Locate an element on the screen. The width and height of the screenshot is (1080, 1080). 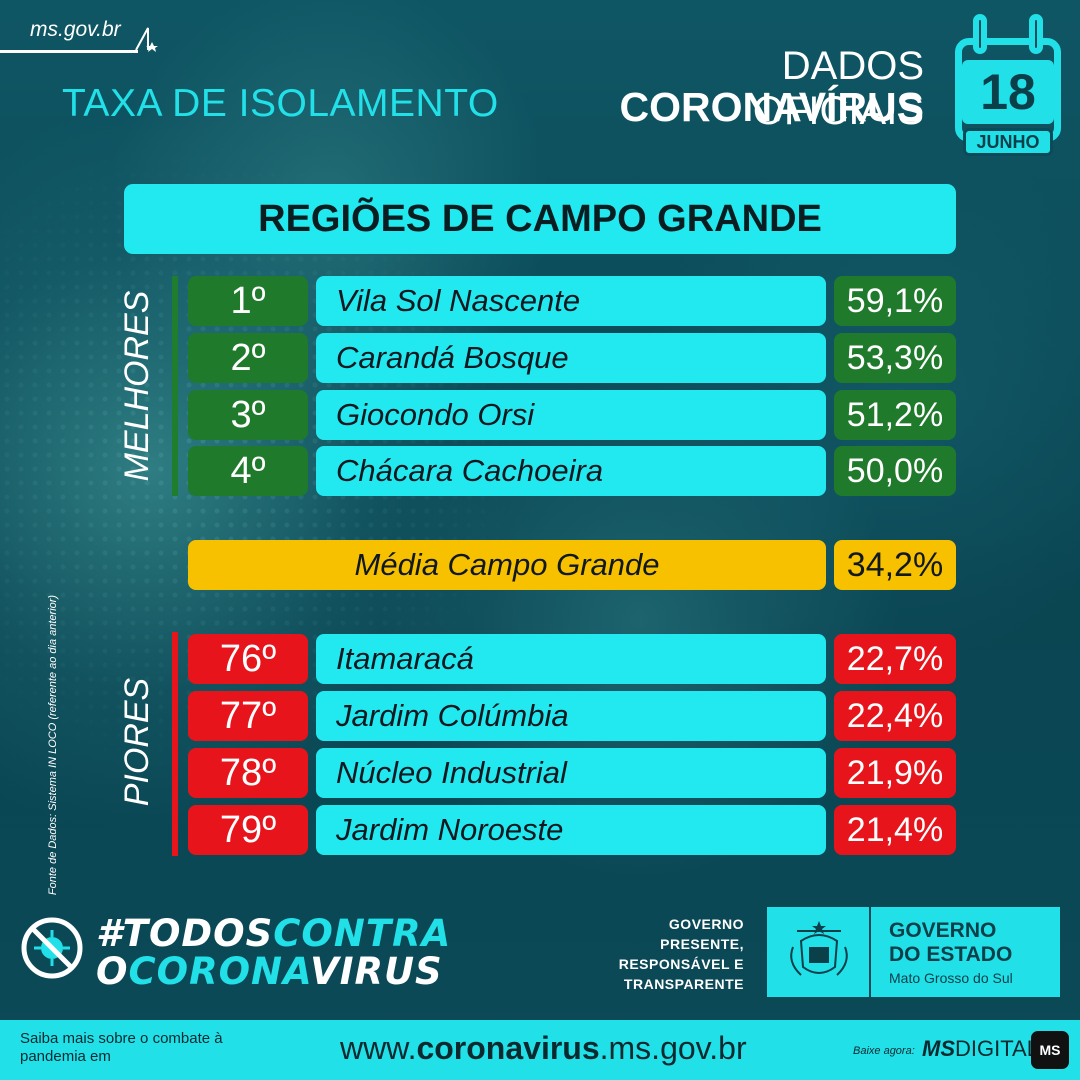
section-title: REGIÕES DE CAMPO GRANDE is located at coordinates (540, 219).